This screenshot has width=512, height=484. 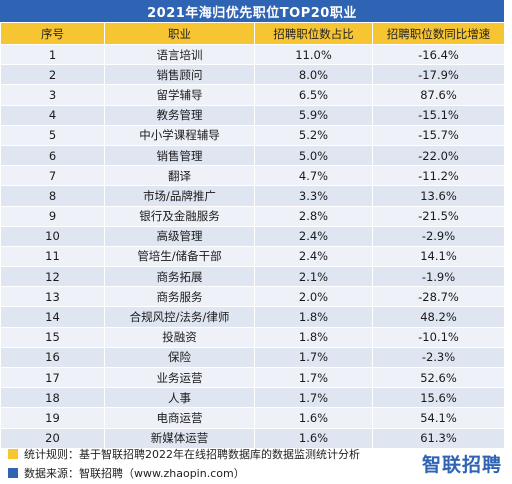 What do you see at coordinates (313, 277) in the screenshot?
I see `cell-share: 2.1%` at bounding box center [313, 277].